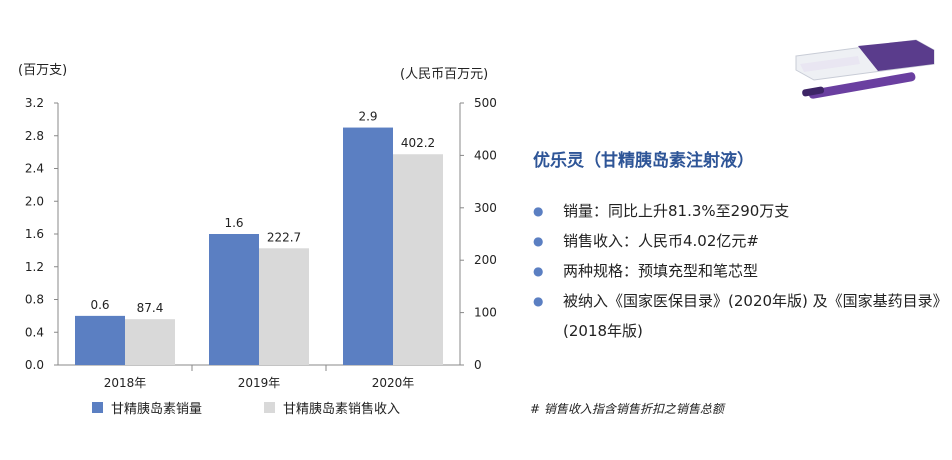 The height and width of the screenshot is (460, 952). I want to click on bullet-item: ● 销量：同比上升81.3%至290万支, so click(738, 211).